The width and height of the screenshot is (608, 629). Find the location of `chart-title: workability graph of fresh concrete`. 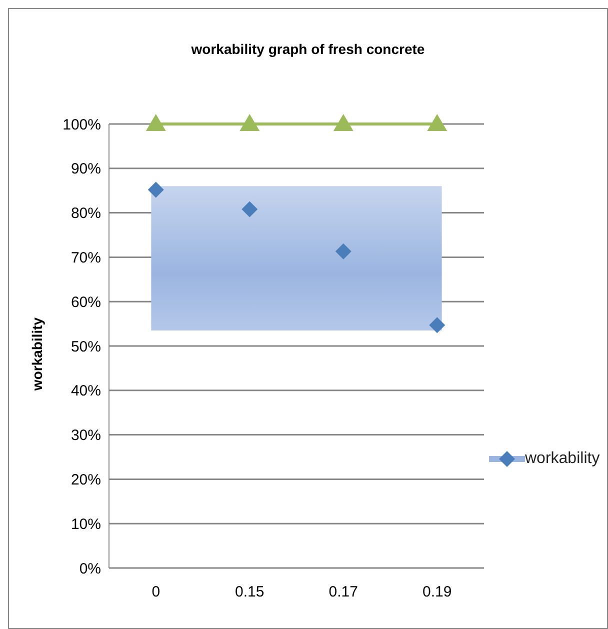

chart-title: workability graph of fresh concrete is located at coordinates (308, 49).